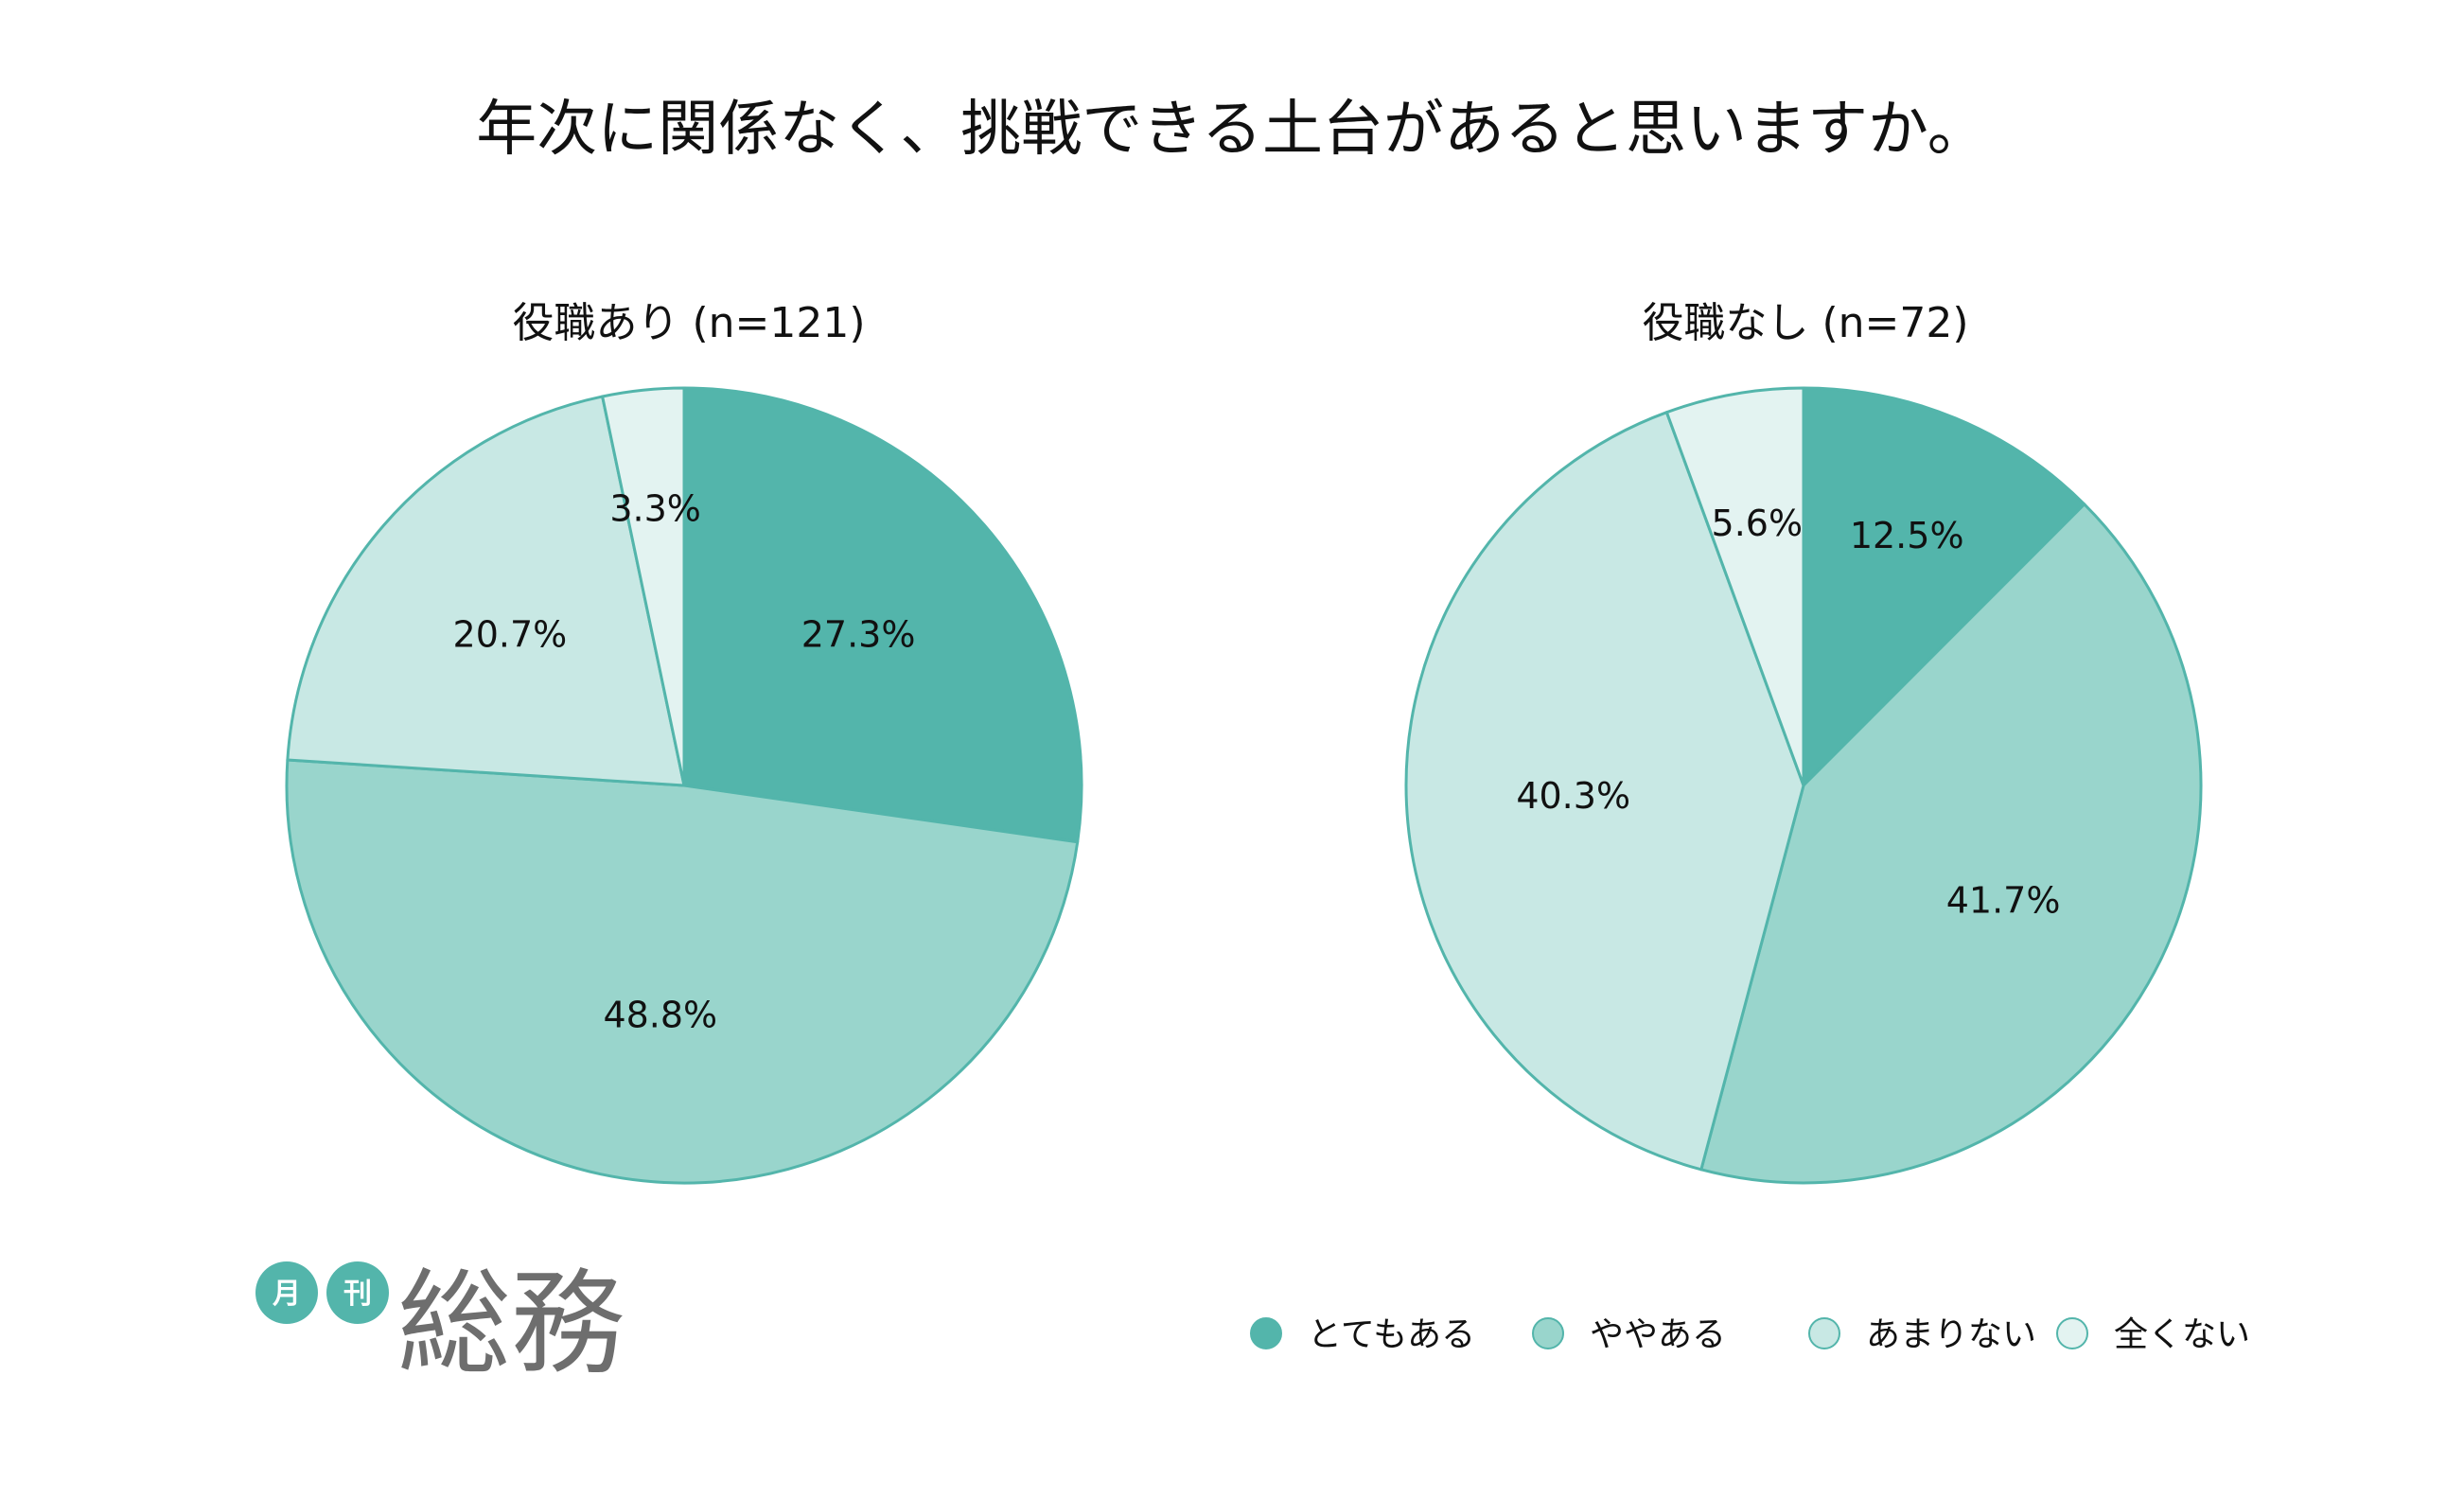 The height and width of the screenshot is (1499, 2464). I want to click on legend-label-0: とてもある, so click(1391, 1334).